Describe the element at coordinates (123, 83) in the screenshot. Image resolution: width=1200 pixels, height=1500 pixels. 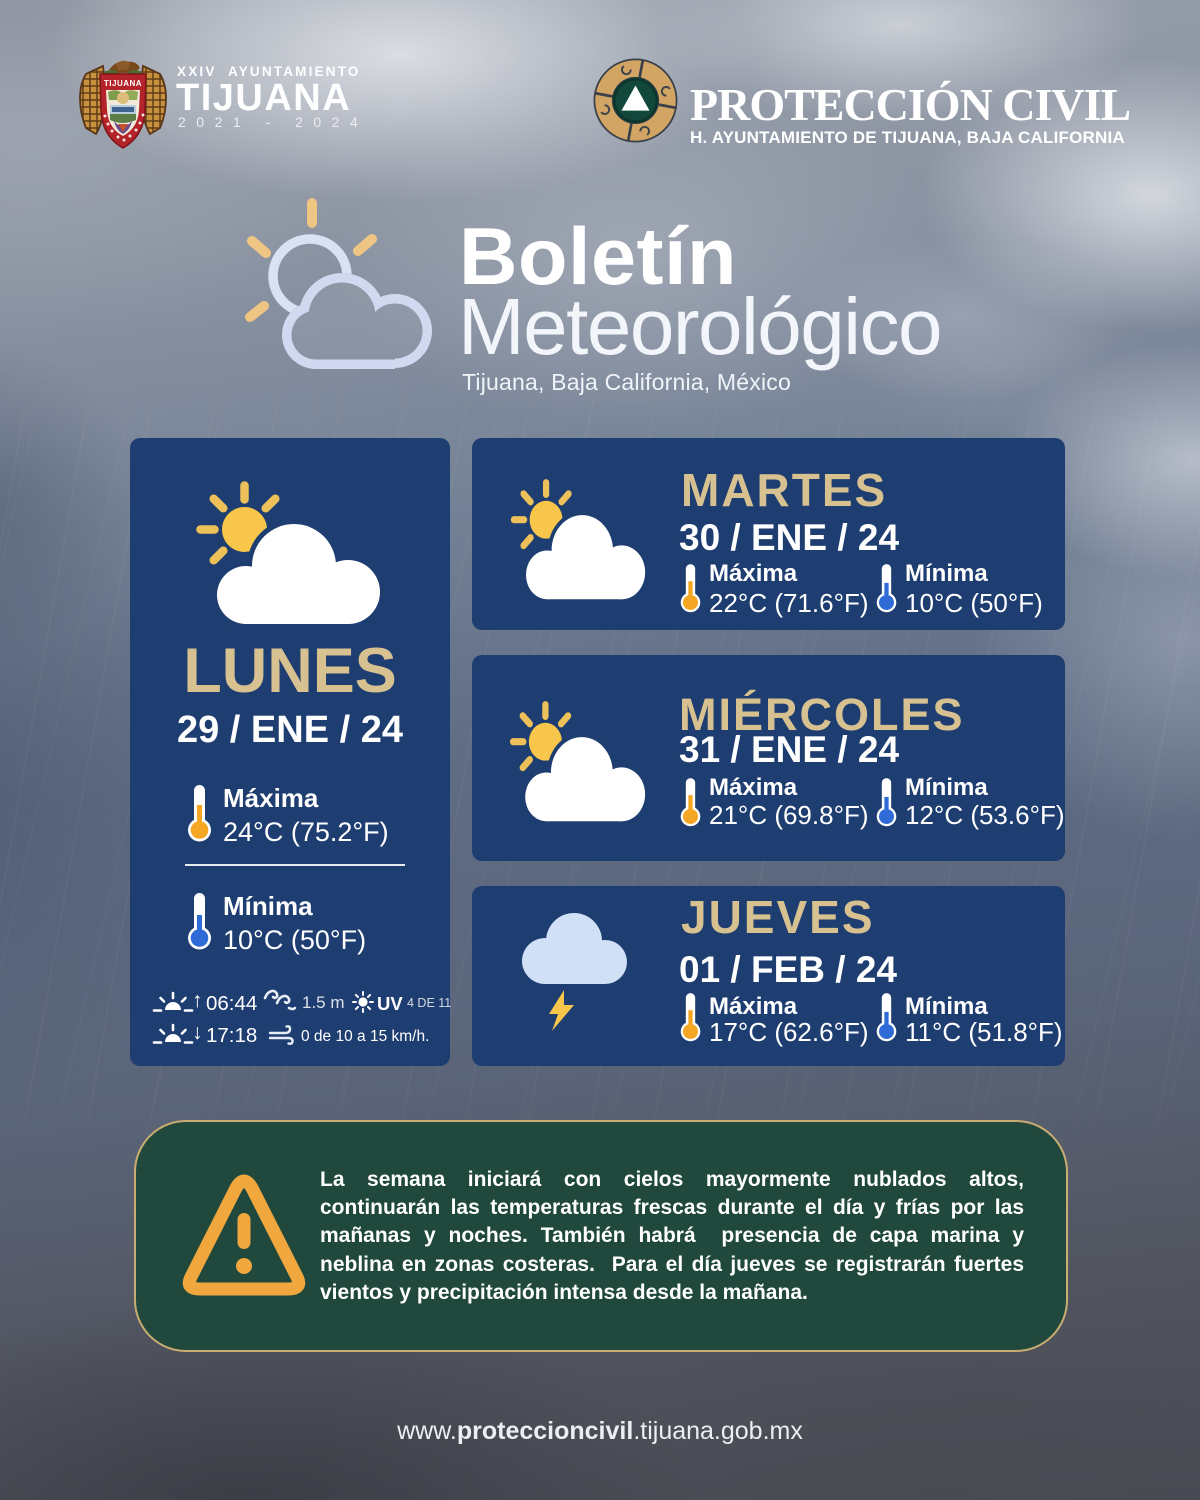
I see `svg-text: TIJUANA` at that location.